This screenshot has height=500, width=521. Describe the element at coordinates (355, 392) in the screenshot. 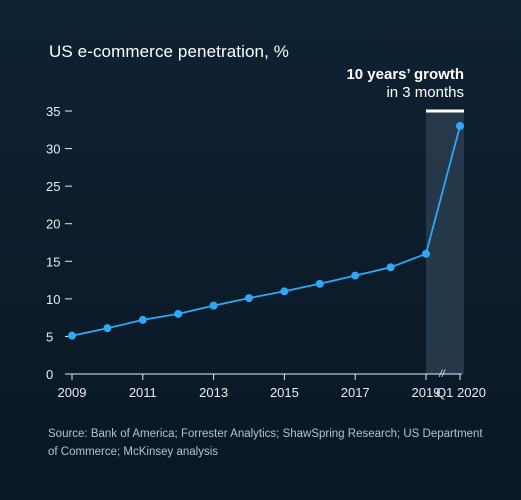

I see `x-tick-label: 2017` at that location.